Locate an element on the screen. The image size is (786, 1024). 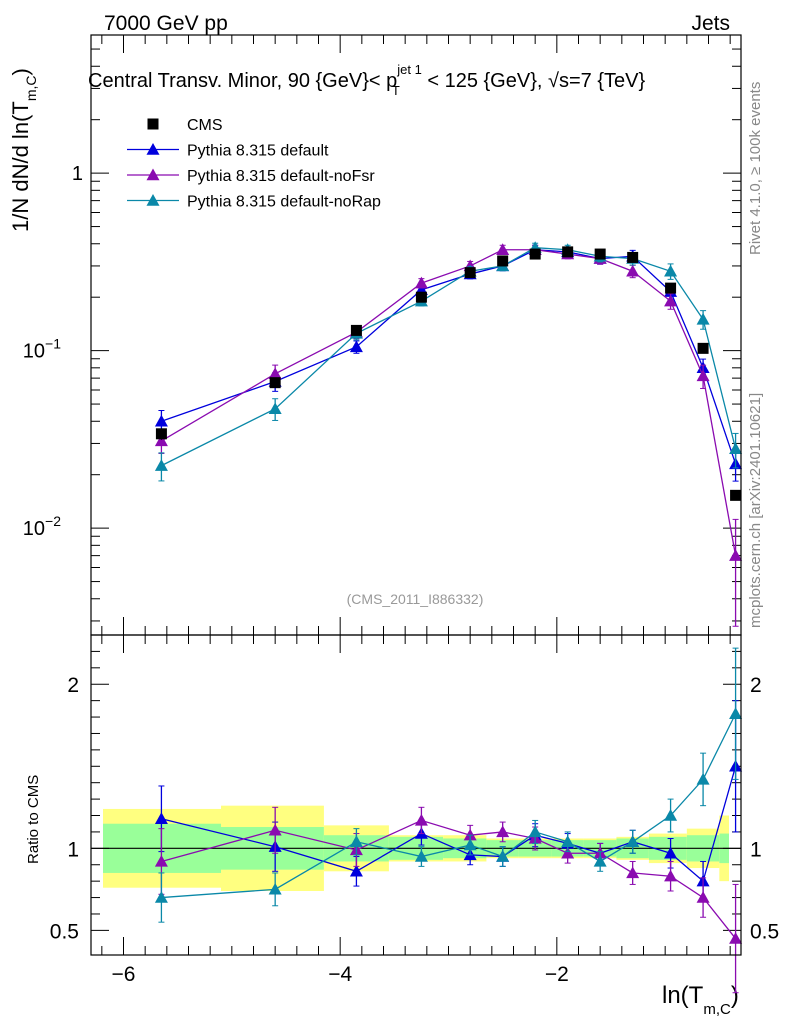
main-ytick-label: 1 is located at coordinates (77, 174).